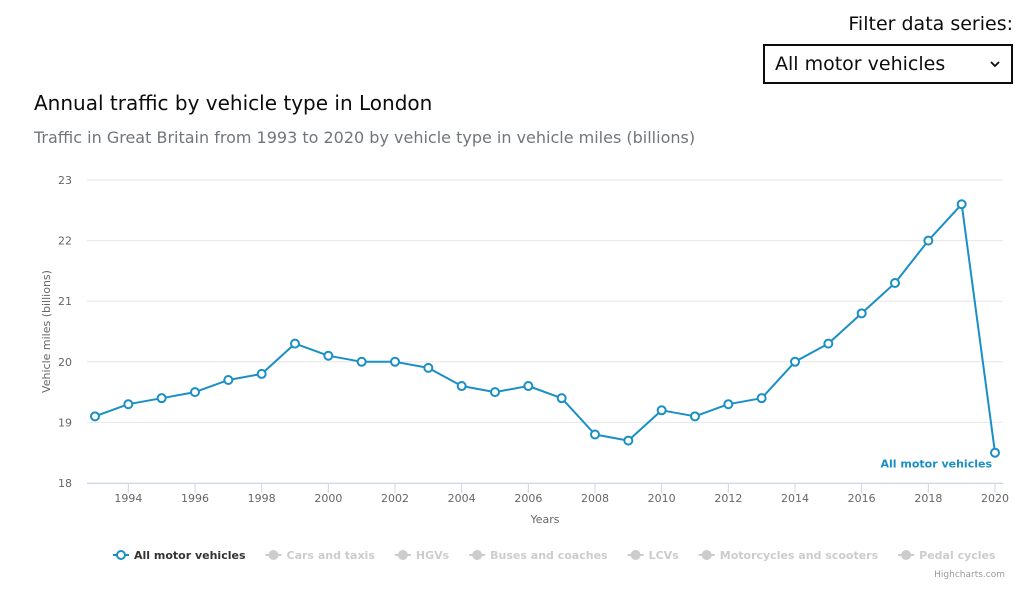 The width and height of the screenshot is (1023, 589). Describe the element at coordinates (65, 241) in the screenshot. I see `y-tick-label: 22` at that location.